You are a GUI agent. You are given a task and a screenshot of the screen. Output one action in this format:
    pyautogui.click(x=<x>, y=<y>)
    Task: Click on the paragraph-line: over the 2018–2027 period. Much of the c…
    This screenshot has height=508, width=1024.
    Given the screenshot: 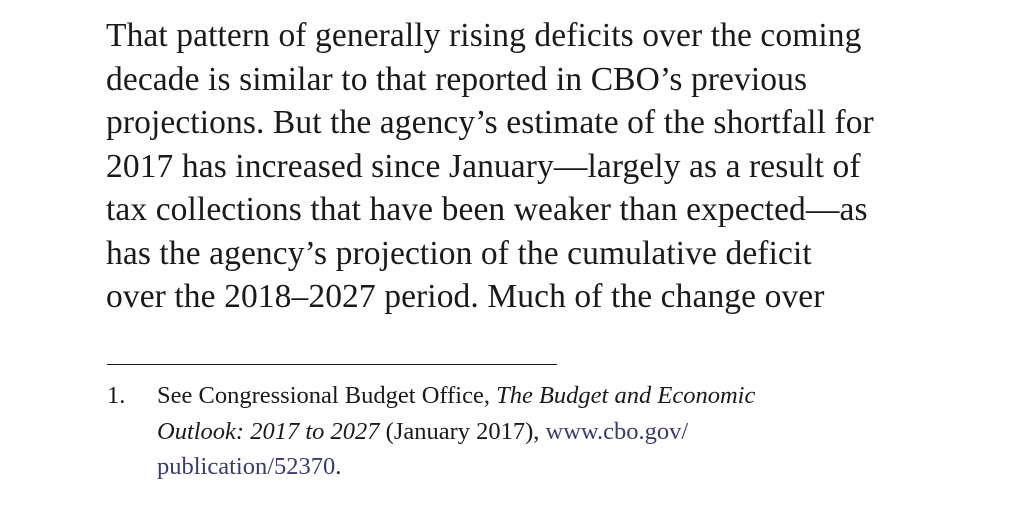 What is the action you would take?
    pyautogui.click(x=465, y=296)
    